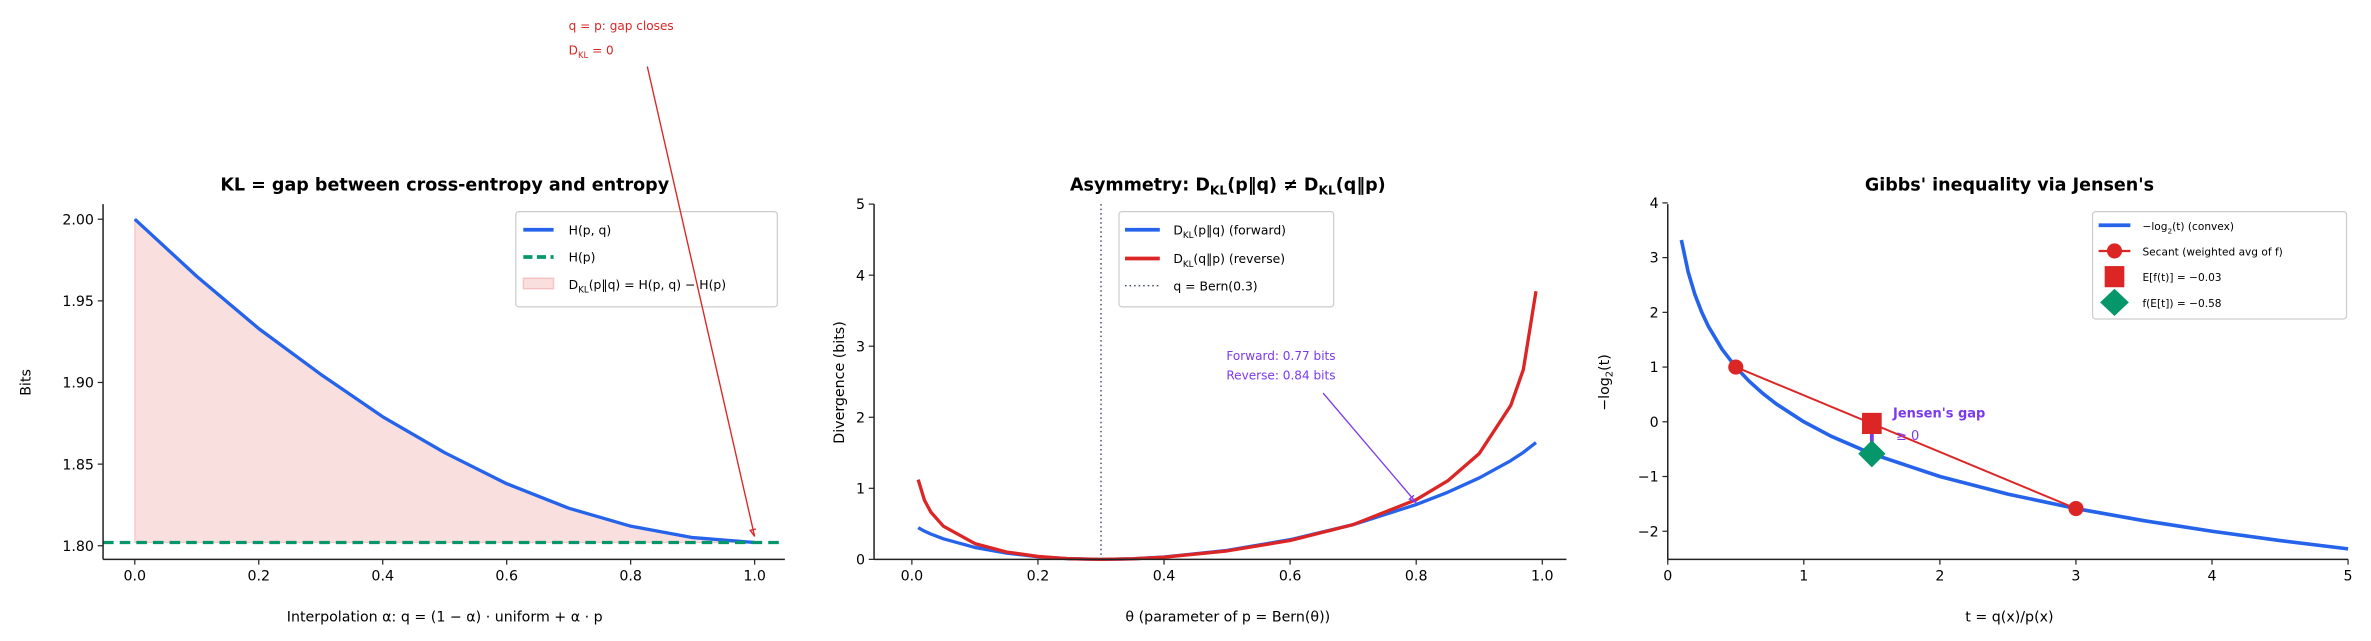 The width and height of the screenshot is (2371, 641). Describe the element at coordinates (2009, 185) in the screenshot. I see `panel3-title: Gibbs' inequality via Jensen's` at that location.